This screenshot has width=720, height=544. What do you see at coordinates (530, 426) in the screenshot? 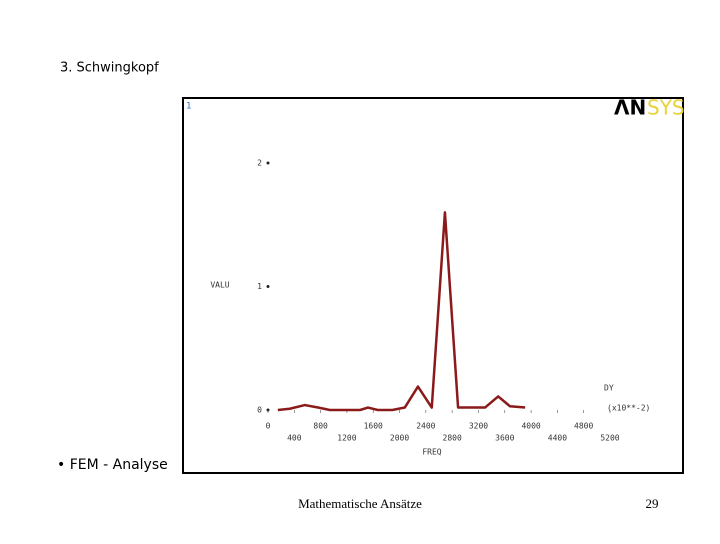
I see `x-tick-label: 4000` at bounding box center [530, 426].